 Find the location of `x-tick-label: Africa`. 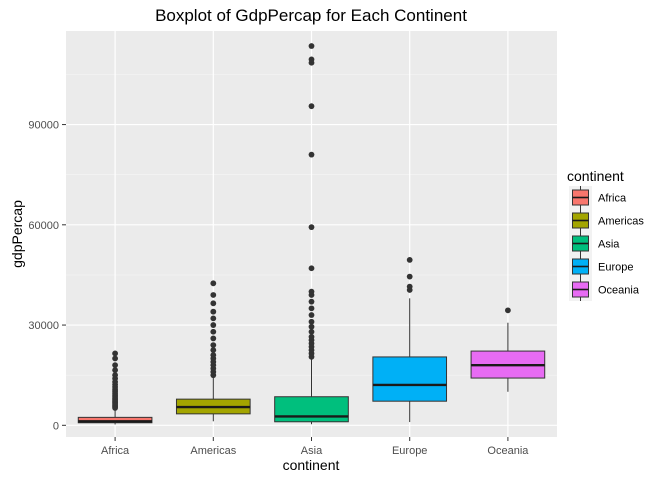

x-tick-label: Africa is located at coordinates (115, 451).